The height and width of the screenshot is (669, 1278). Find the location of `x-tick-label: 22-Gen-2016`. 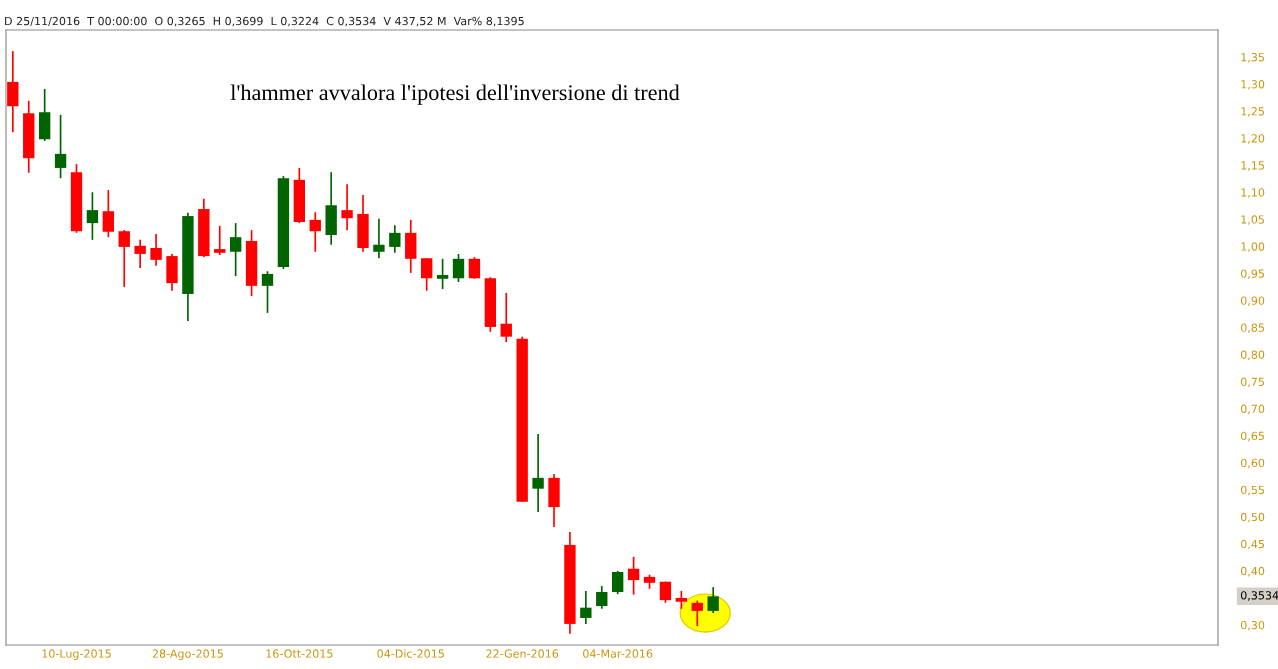

x-tick-label: 22-Gen-2016 is located at coordinates (522, 653).